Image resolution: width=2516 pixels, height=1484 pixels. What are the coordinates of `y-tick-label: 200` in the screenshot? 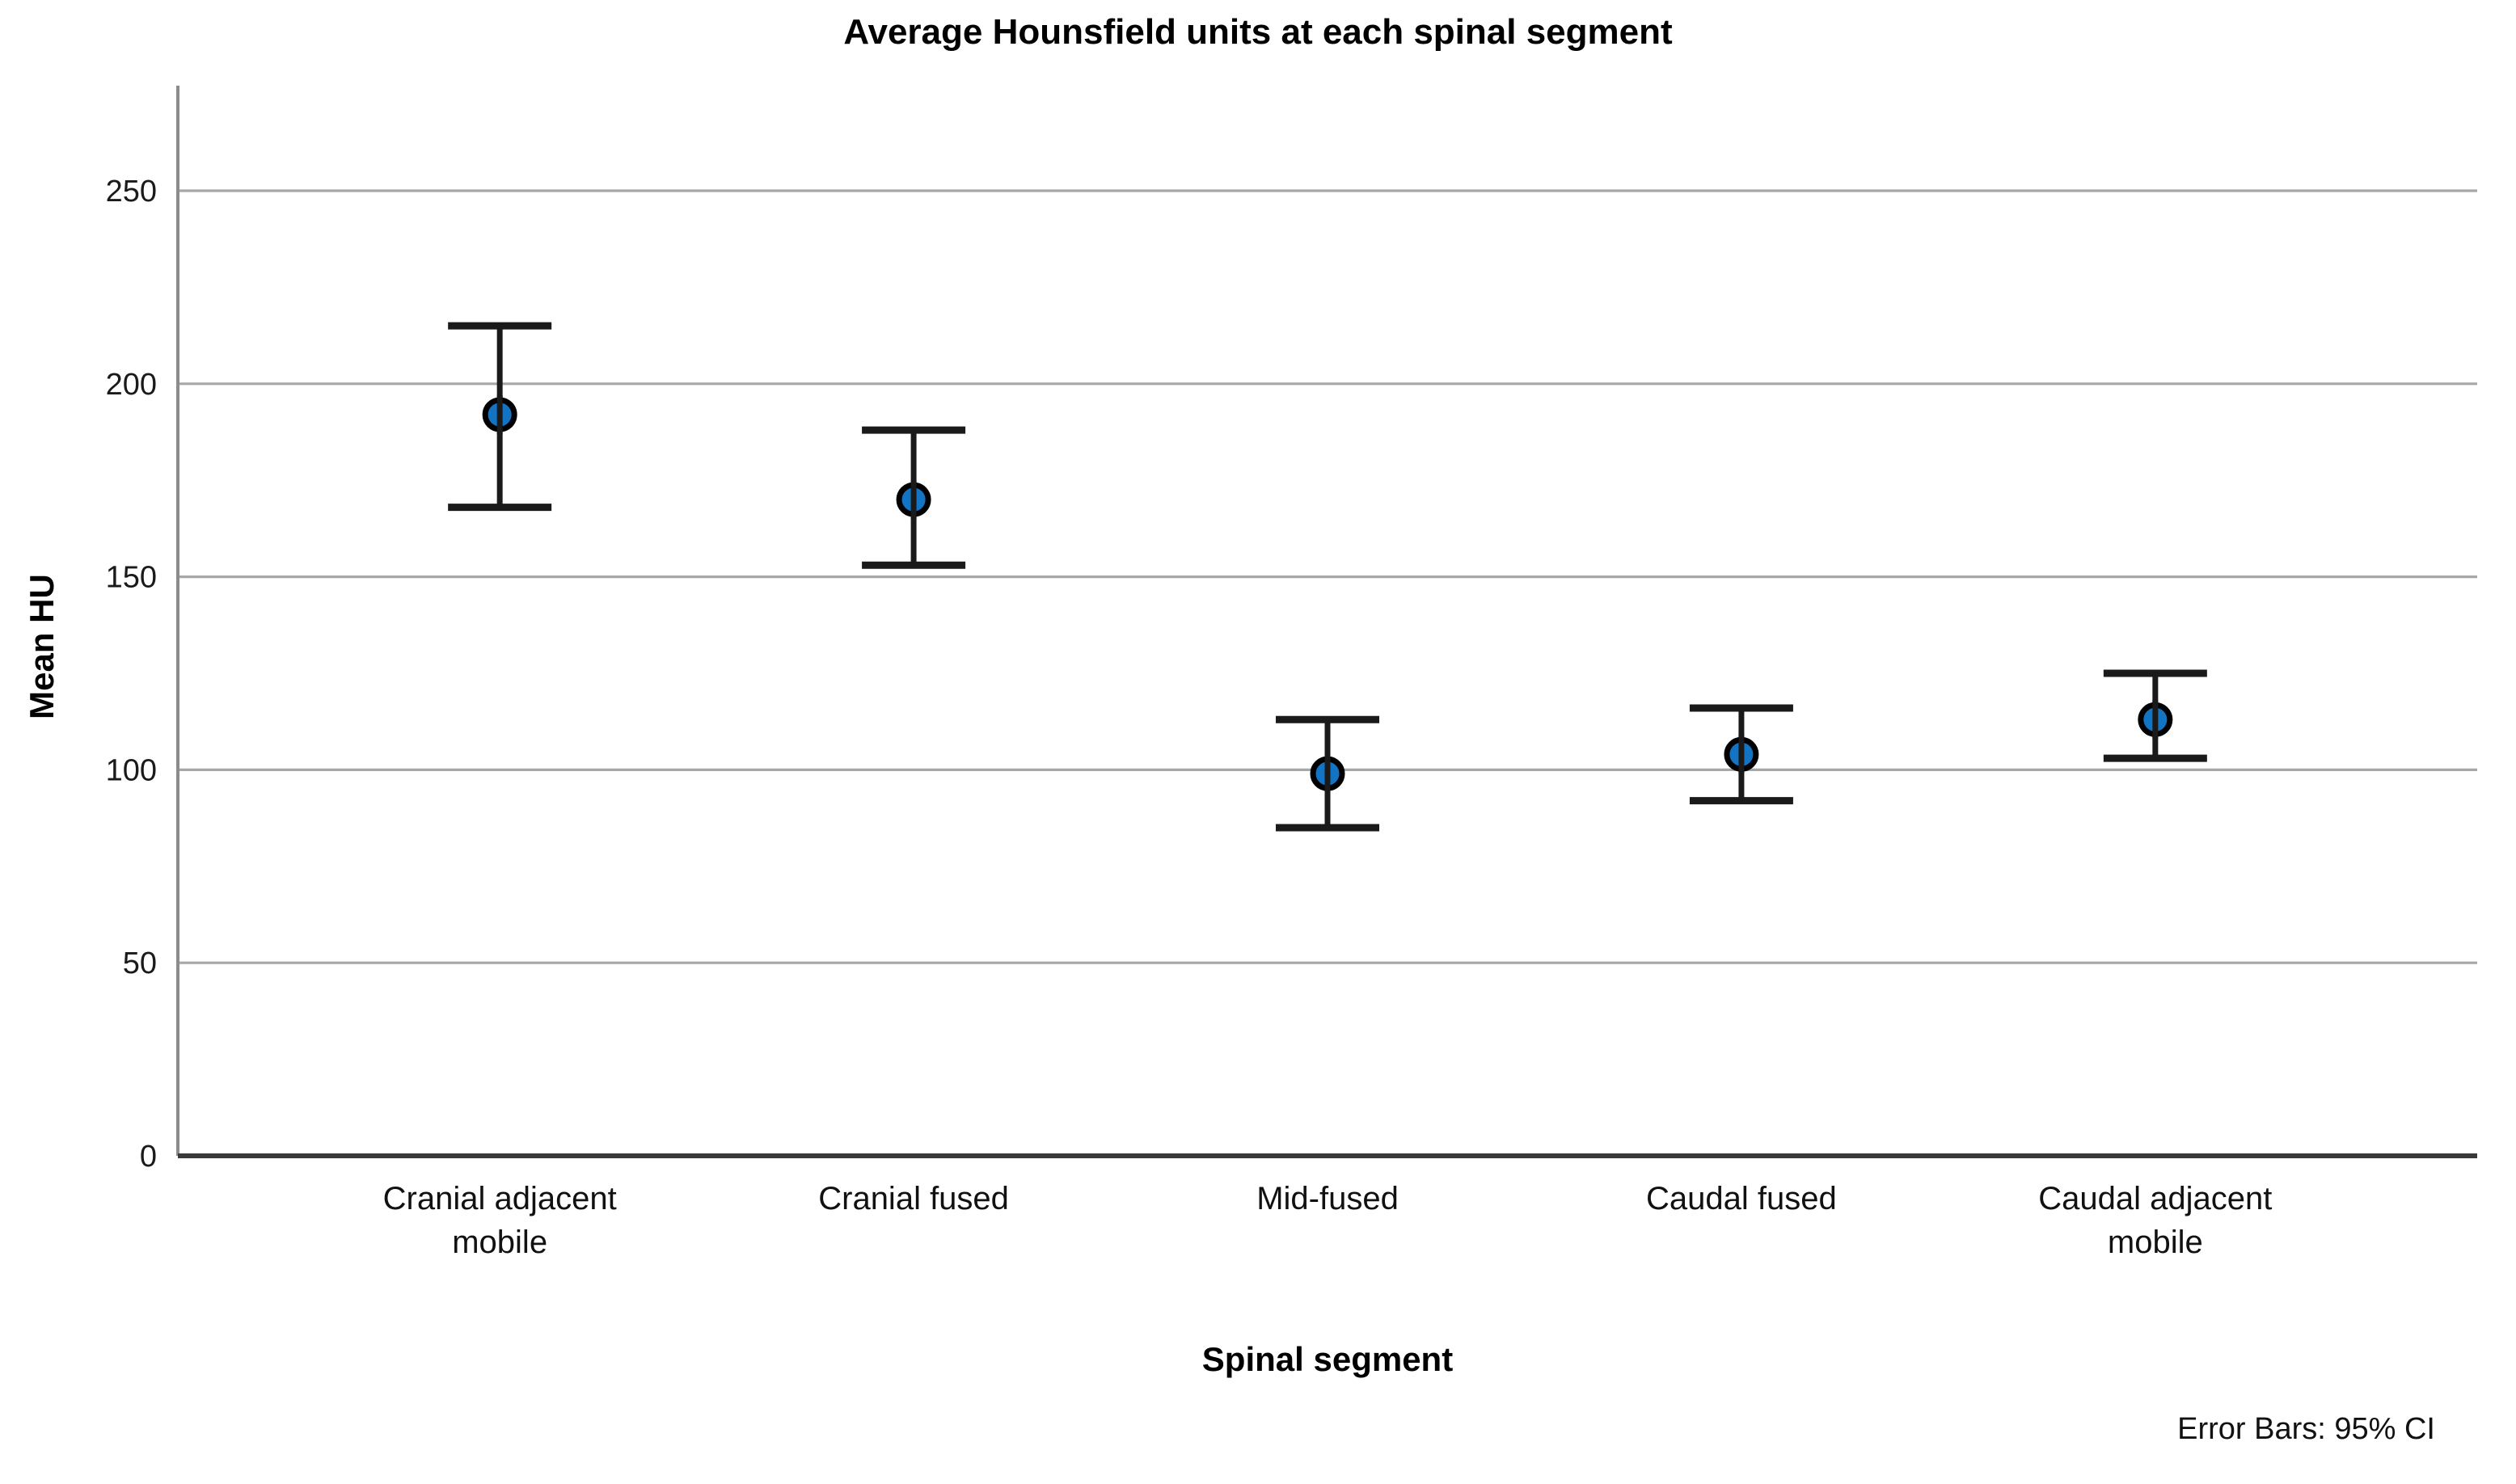 It's located at (131, 385).